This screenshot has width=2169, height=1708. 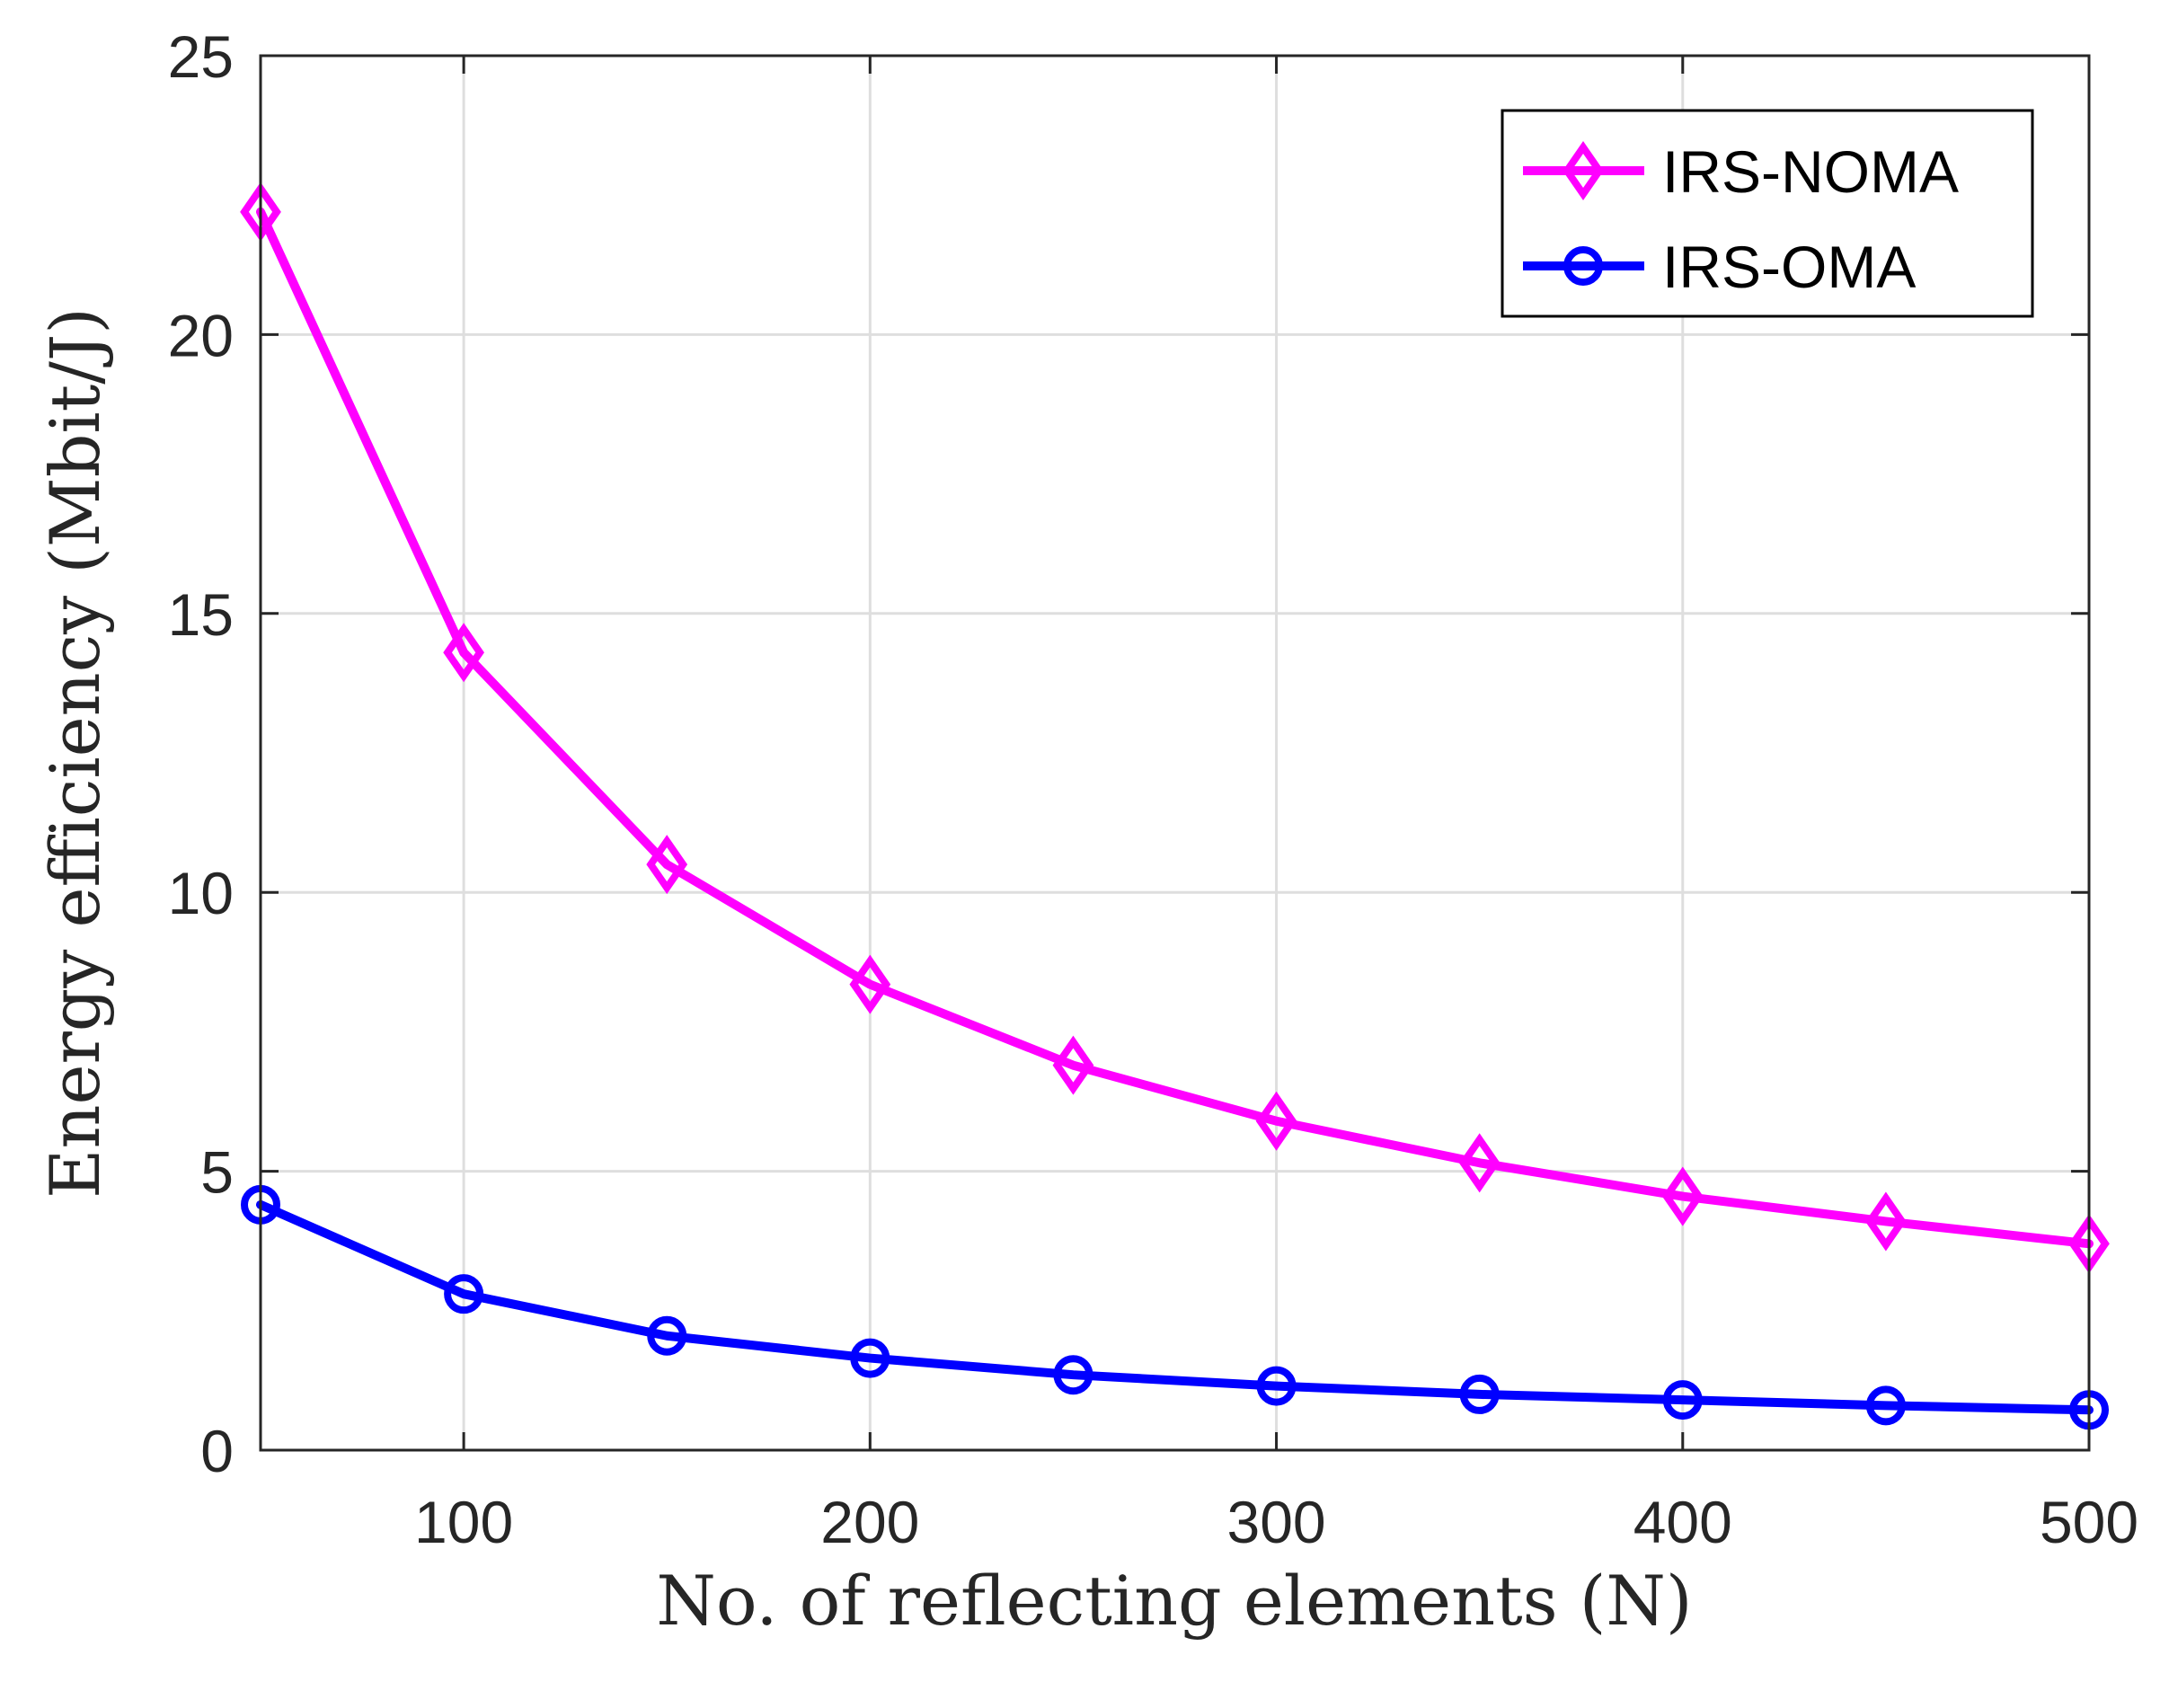 What do you see at coordinates (217, 1451) in the screenshot?
I see `y-tick-label: 0` at bounding box center [217, 1451].